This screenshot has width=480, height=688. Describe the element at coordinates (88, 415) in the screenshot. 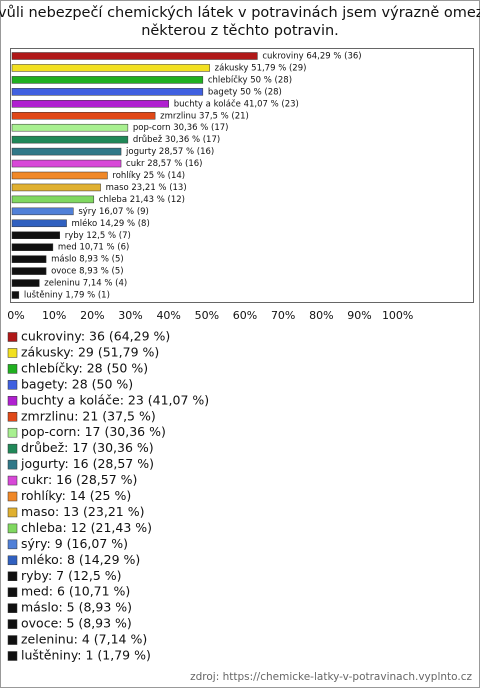

I see `legend-label: zmrzlinu: 21 (37,5 %)` at that location.